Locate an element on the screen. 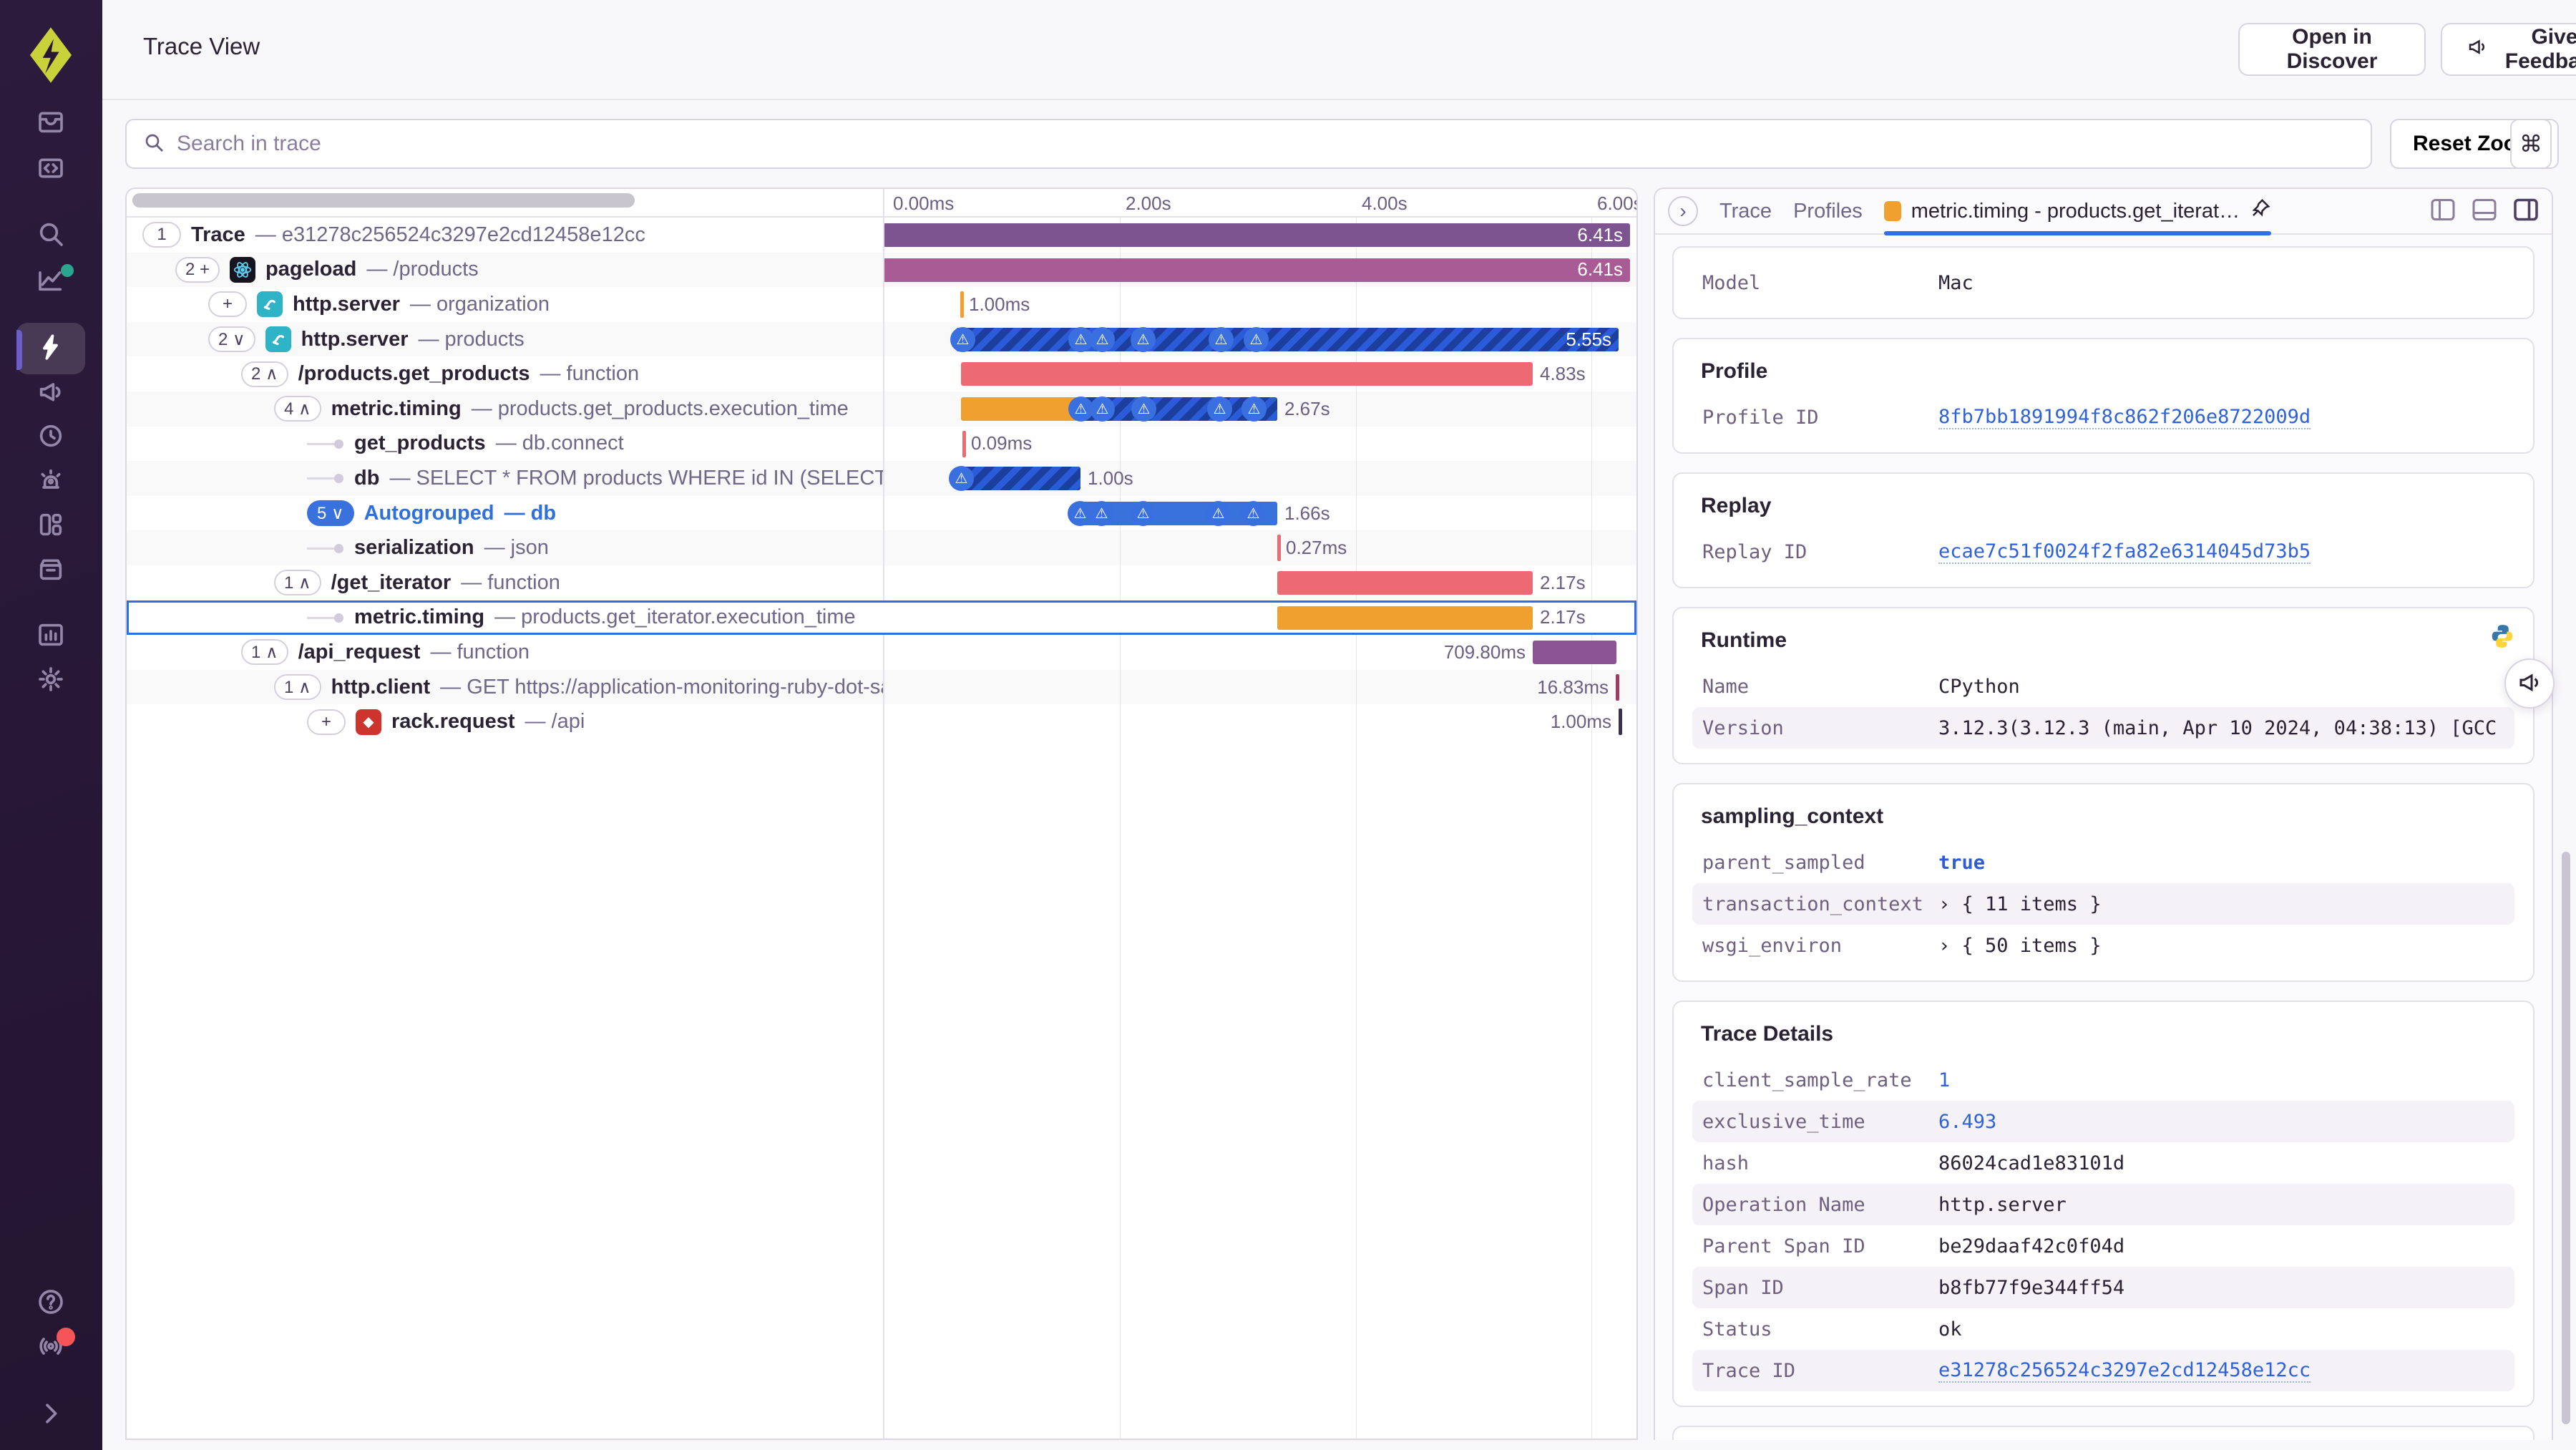 Image resolution: width=2576 pixels, height=1450 pixels. span-bar-cell: 0.09ms is located at coordinates (1259, 444).